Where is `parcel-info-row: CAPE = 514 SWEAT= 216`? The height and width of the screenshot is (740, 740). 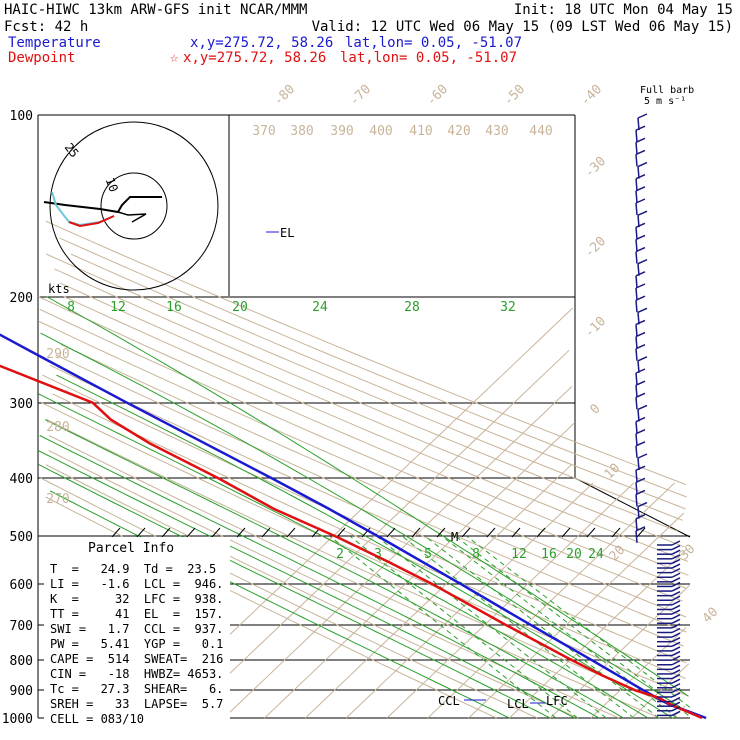 parcel-info-row: CAPE = 514 SWEAT= 216 is located at coordinates (136, 659).